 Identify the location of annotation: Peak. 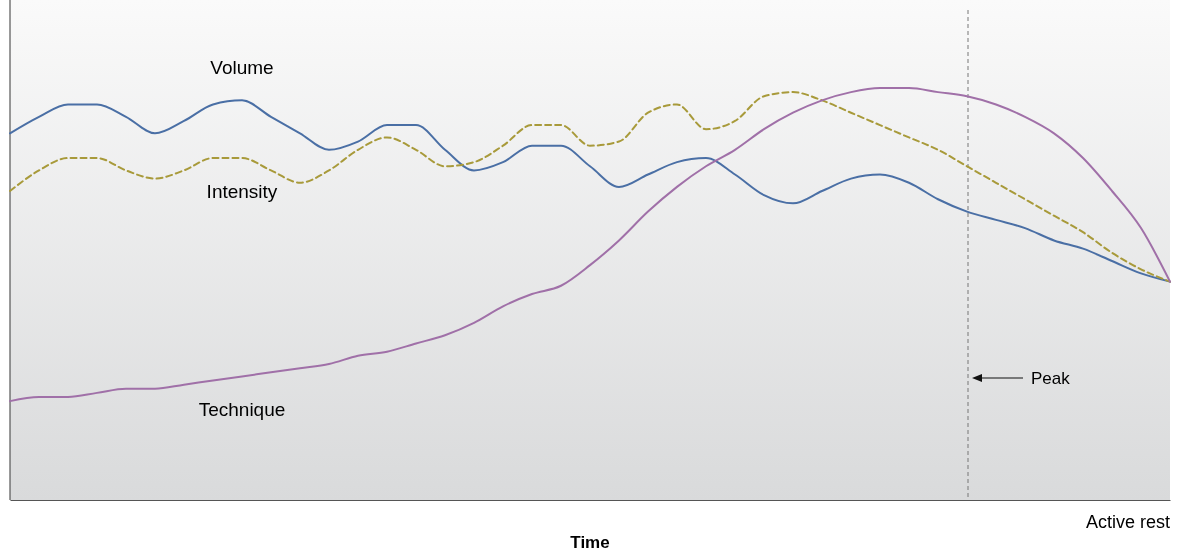
(1051, 378).